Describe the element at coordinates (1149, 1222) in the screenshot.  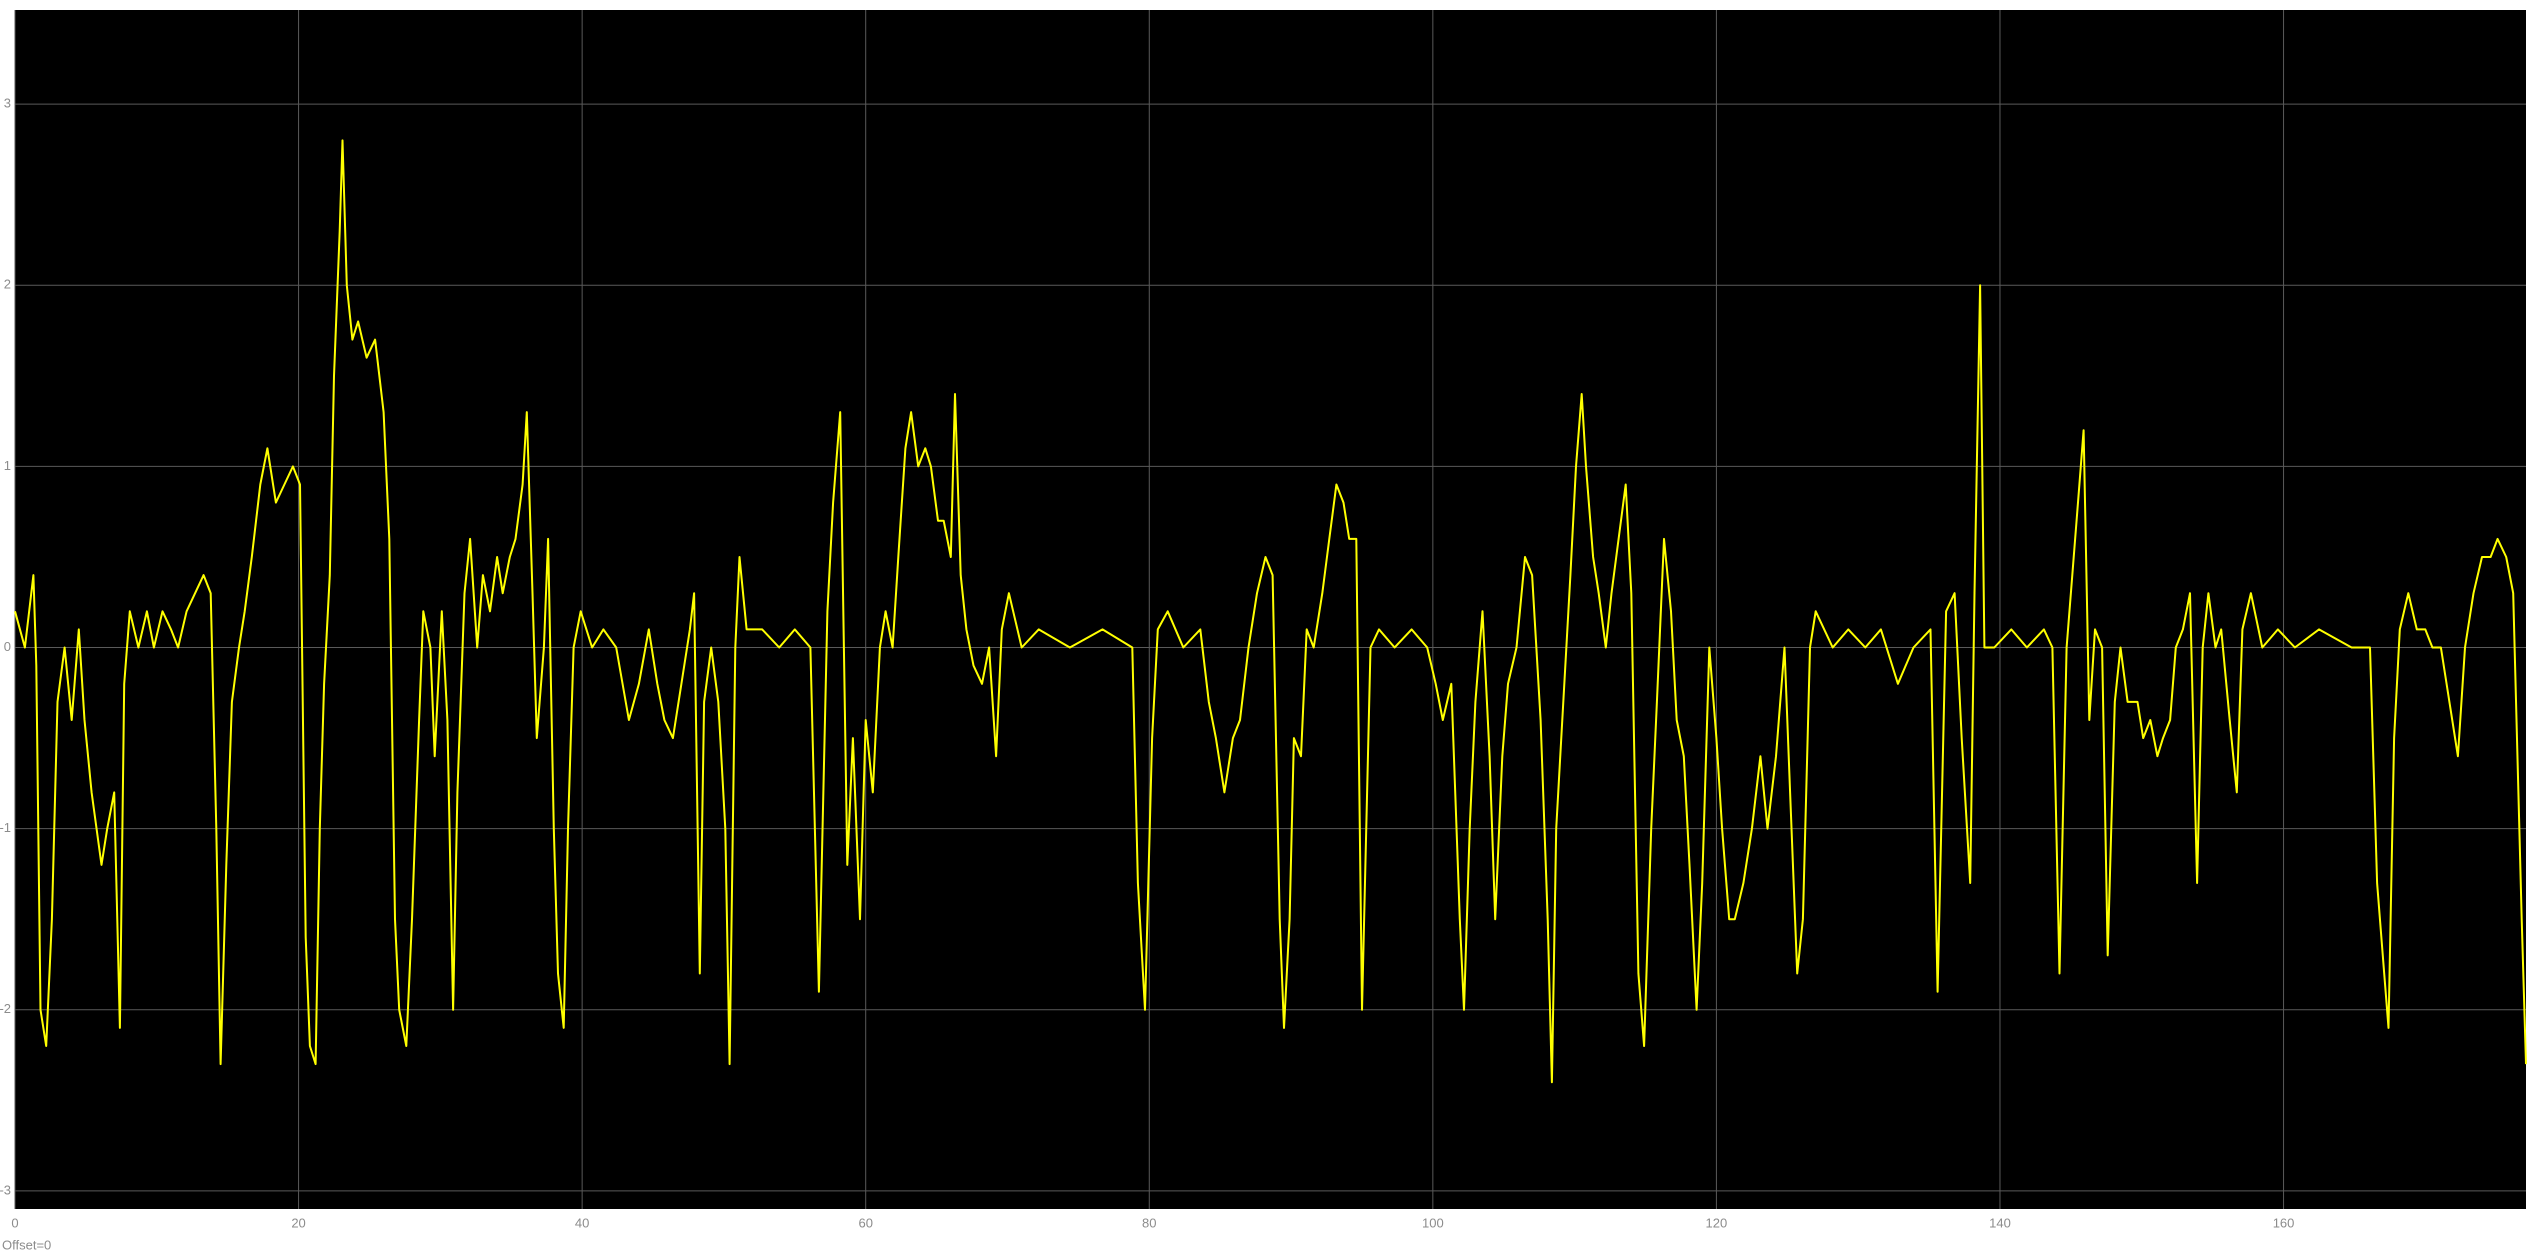
I see `x-tick-label: 80` at that location.